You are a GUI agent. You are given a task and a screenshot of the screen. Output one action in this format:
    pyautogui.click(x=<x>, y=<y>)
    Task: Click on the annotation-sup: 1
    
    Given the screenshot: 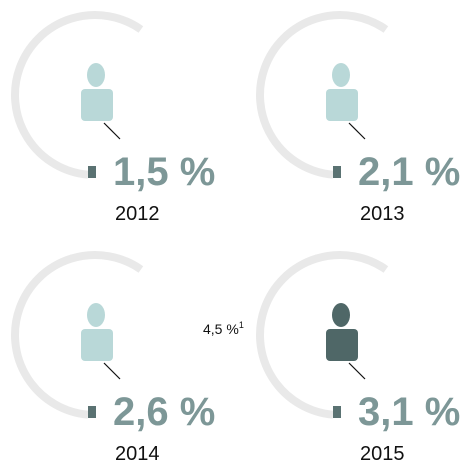 What is the action you would take?
    pyautogui.click(x=241, y=325)
    